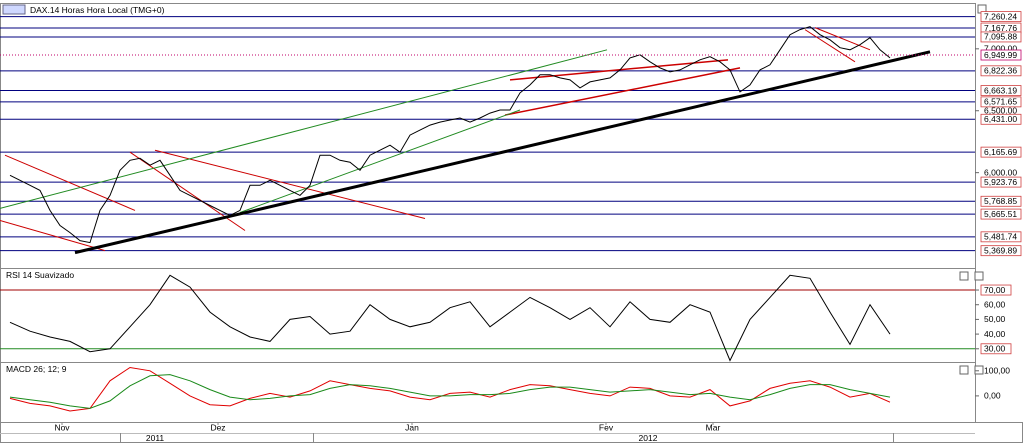 The image size is (1024, 443). I want to click on panel-title: DAX.14 Horas Hora Local (TMG+0), so click(97, 10).